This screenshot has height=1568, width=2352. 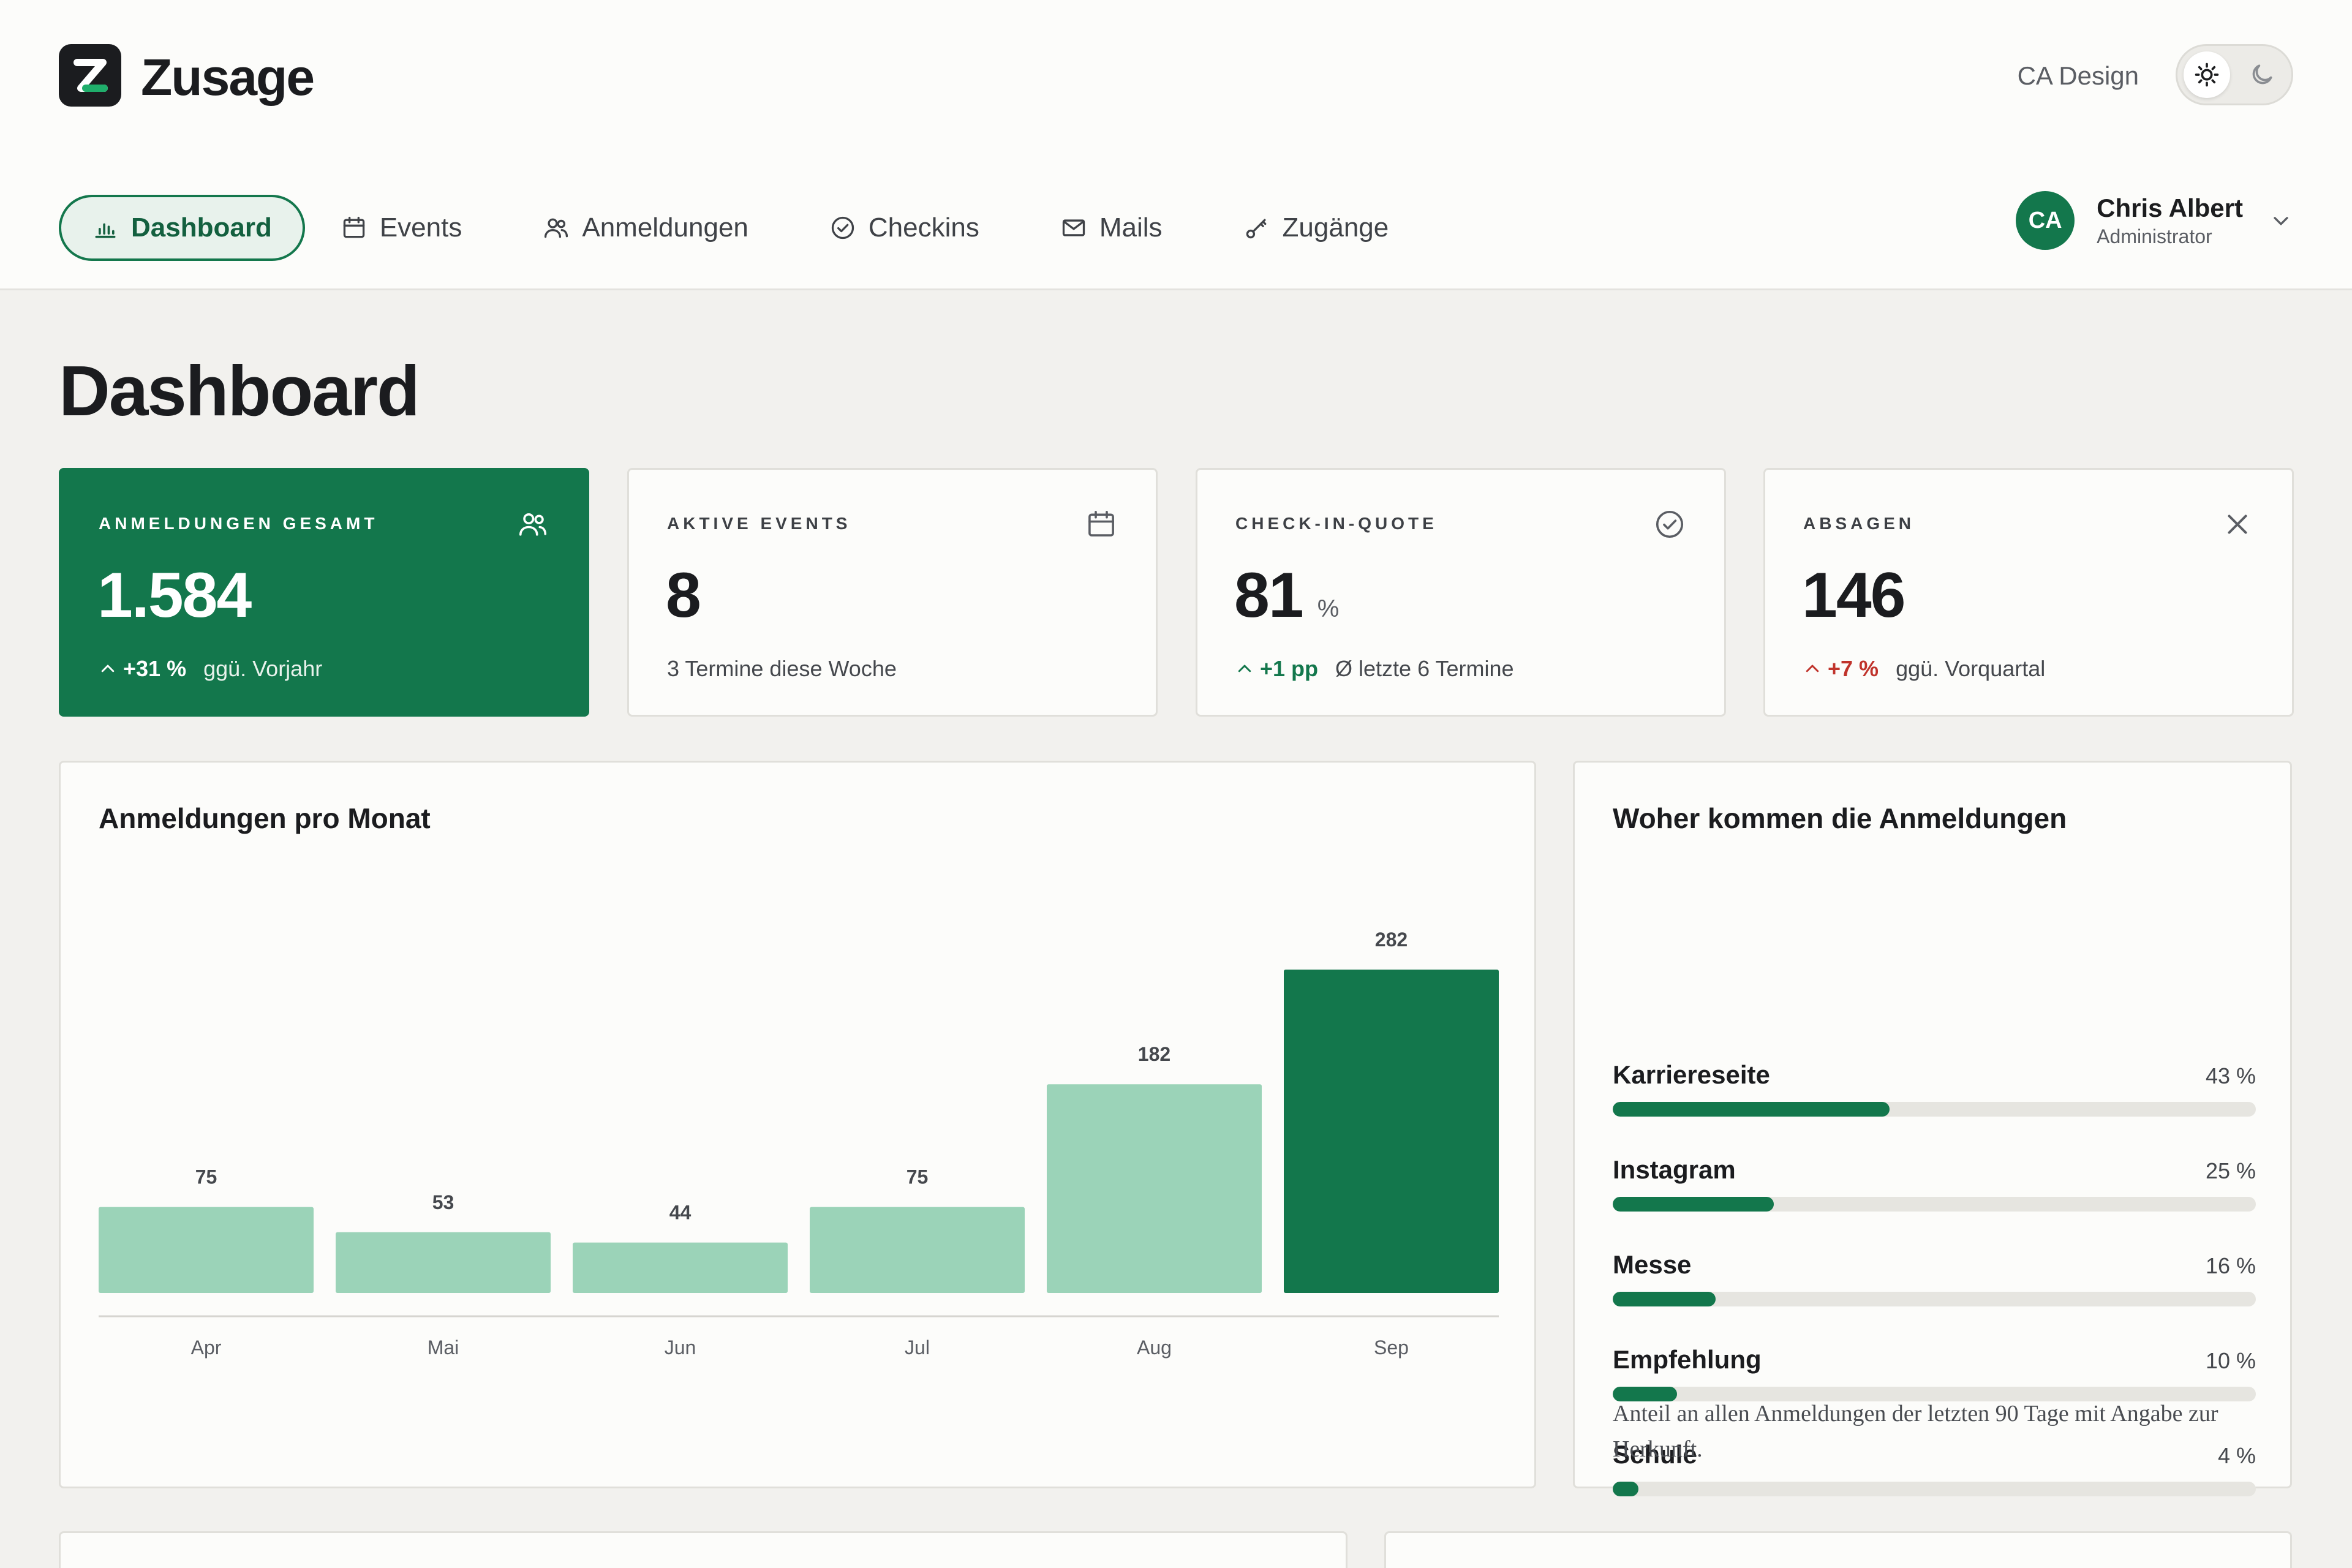 What do you see at coordinates (1335, 228) in the screenshot?
I see `nav-label: Zugänge` at bounding box center [1335, 228].